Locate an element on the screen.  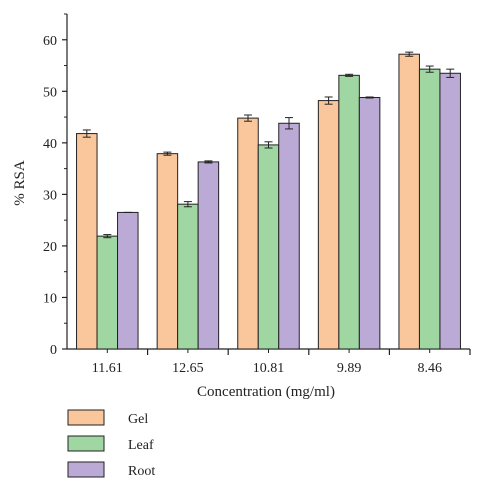
legend: Gel Leaf Root is located at coordinates (111, 444).